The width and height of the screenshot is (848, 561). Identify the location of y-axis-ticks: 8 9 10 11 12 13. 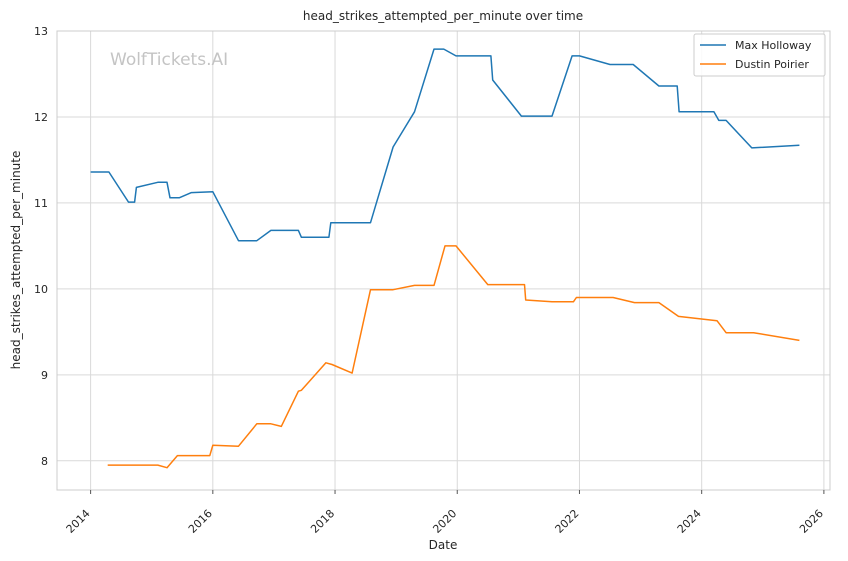
(41, 246).